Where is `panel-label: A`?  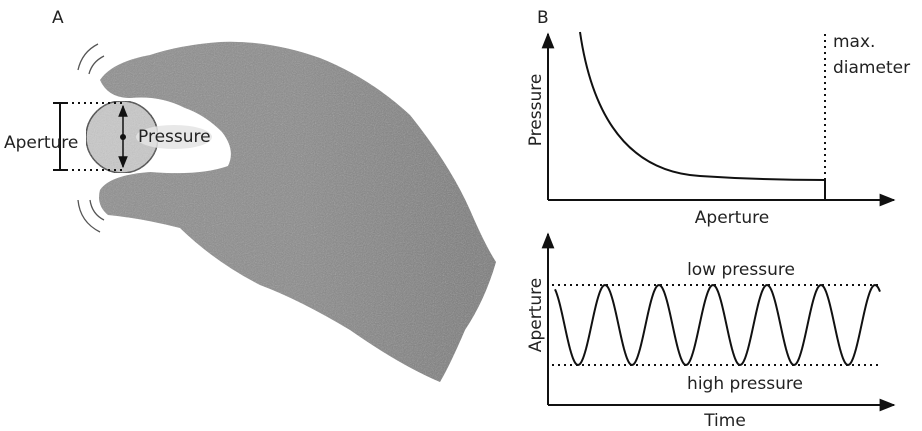 panel-label: A is located at coordinates (58, 18).